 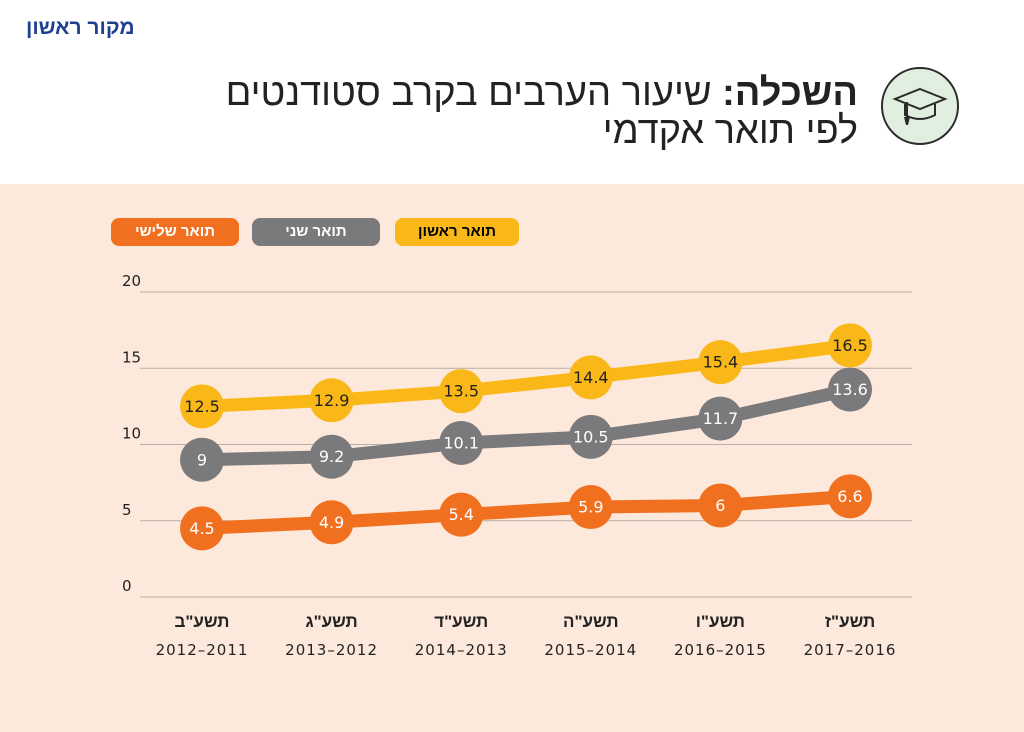 I want to click on data-label: 4.5, so click(x=201, y=528).